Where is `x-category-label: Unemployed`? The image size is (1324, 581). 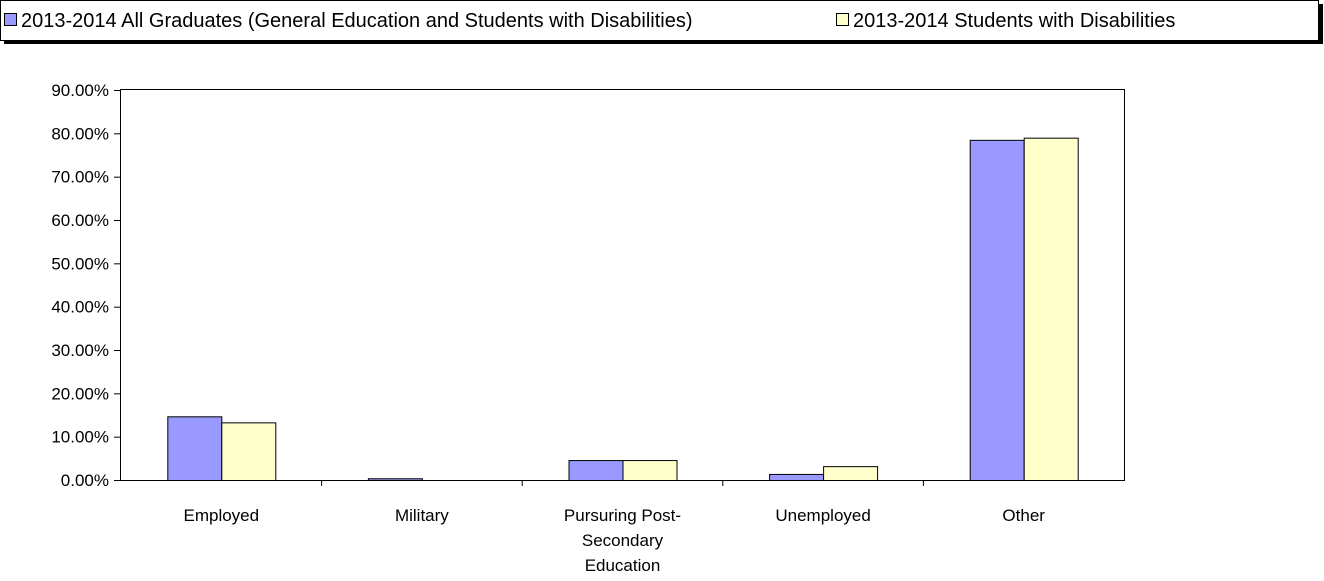
x-category-label: Unemployed is located at coordinates (822, 515).